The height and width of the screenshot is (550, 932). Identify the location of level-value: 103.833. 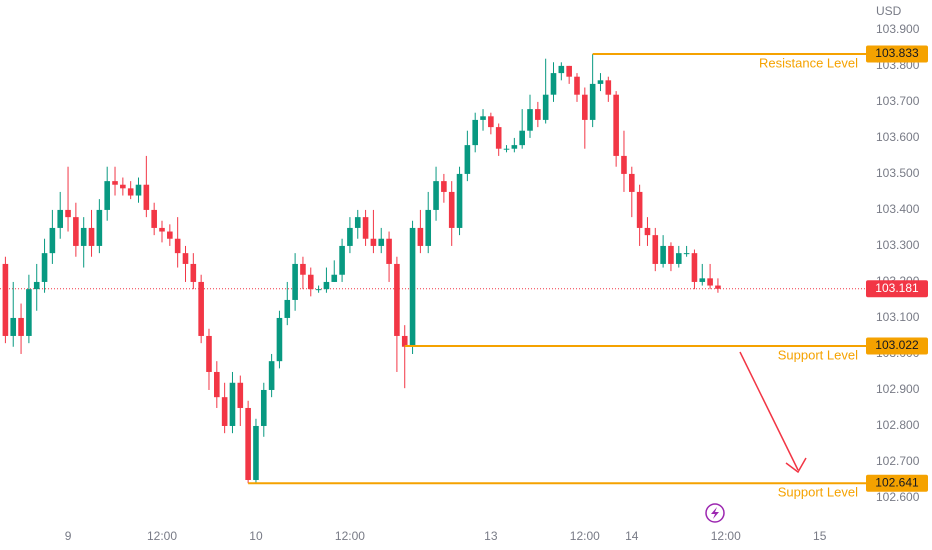
(897, 53).